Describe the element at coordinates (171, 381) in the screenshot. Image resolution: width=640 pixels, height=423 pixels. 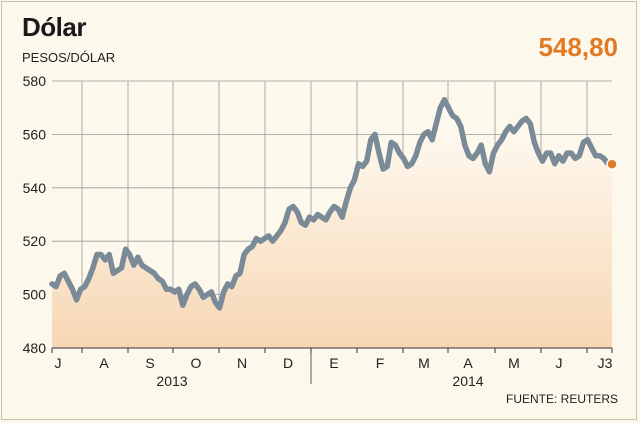
I see `year-label: 2013` at that location.